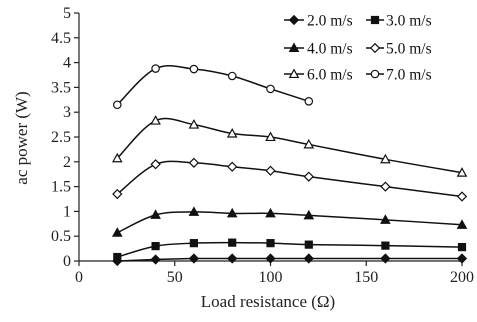 Image resolution: width=477 pixels, height=322 pixels. What do you see at coordinates (67, 13) in the screenshot?
I see `y-tick-label: 5` at bounding box center [67, 13].